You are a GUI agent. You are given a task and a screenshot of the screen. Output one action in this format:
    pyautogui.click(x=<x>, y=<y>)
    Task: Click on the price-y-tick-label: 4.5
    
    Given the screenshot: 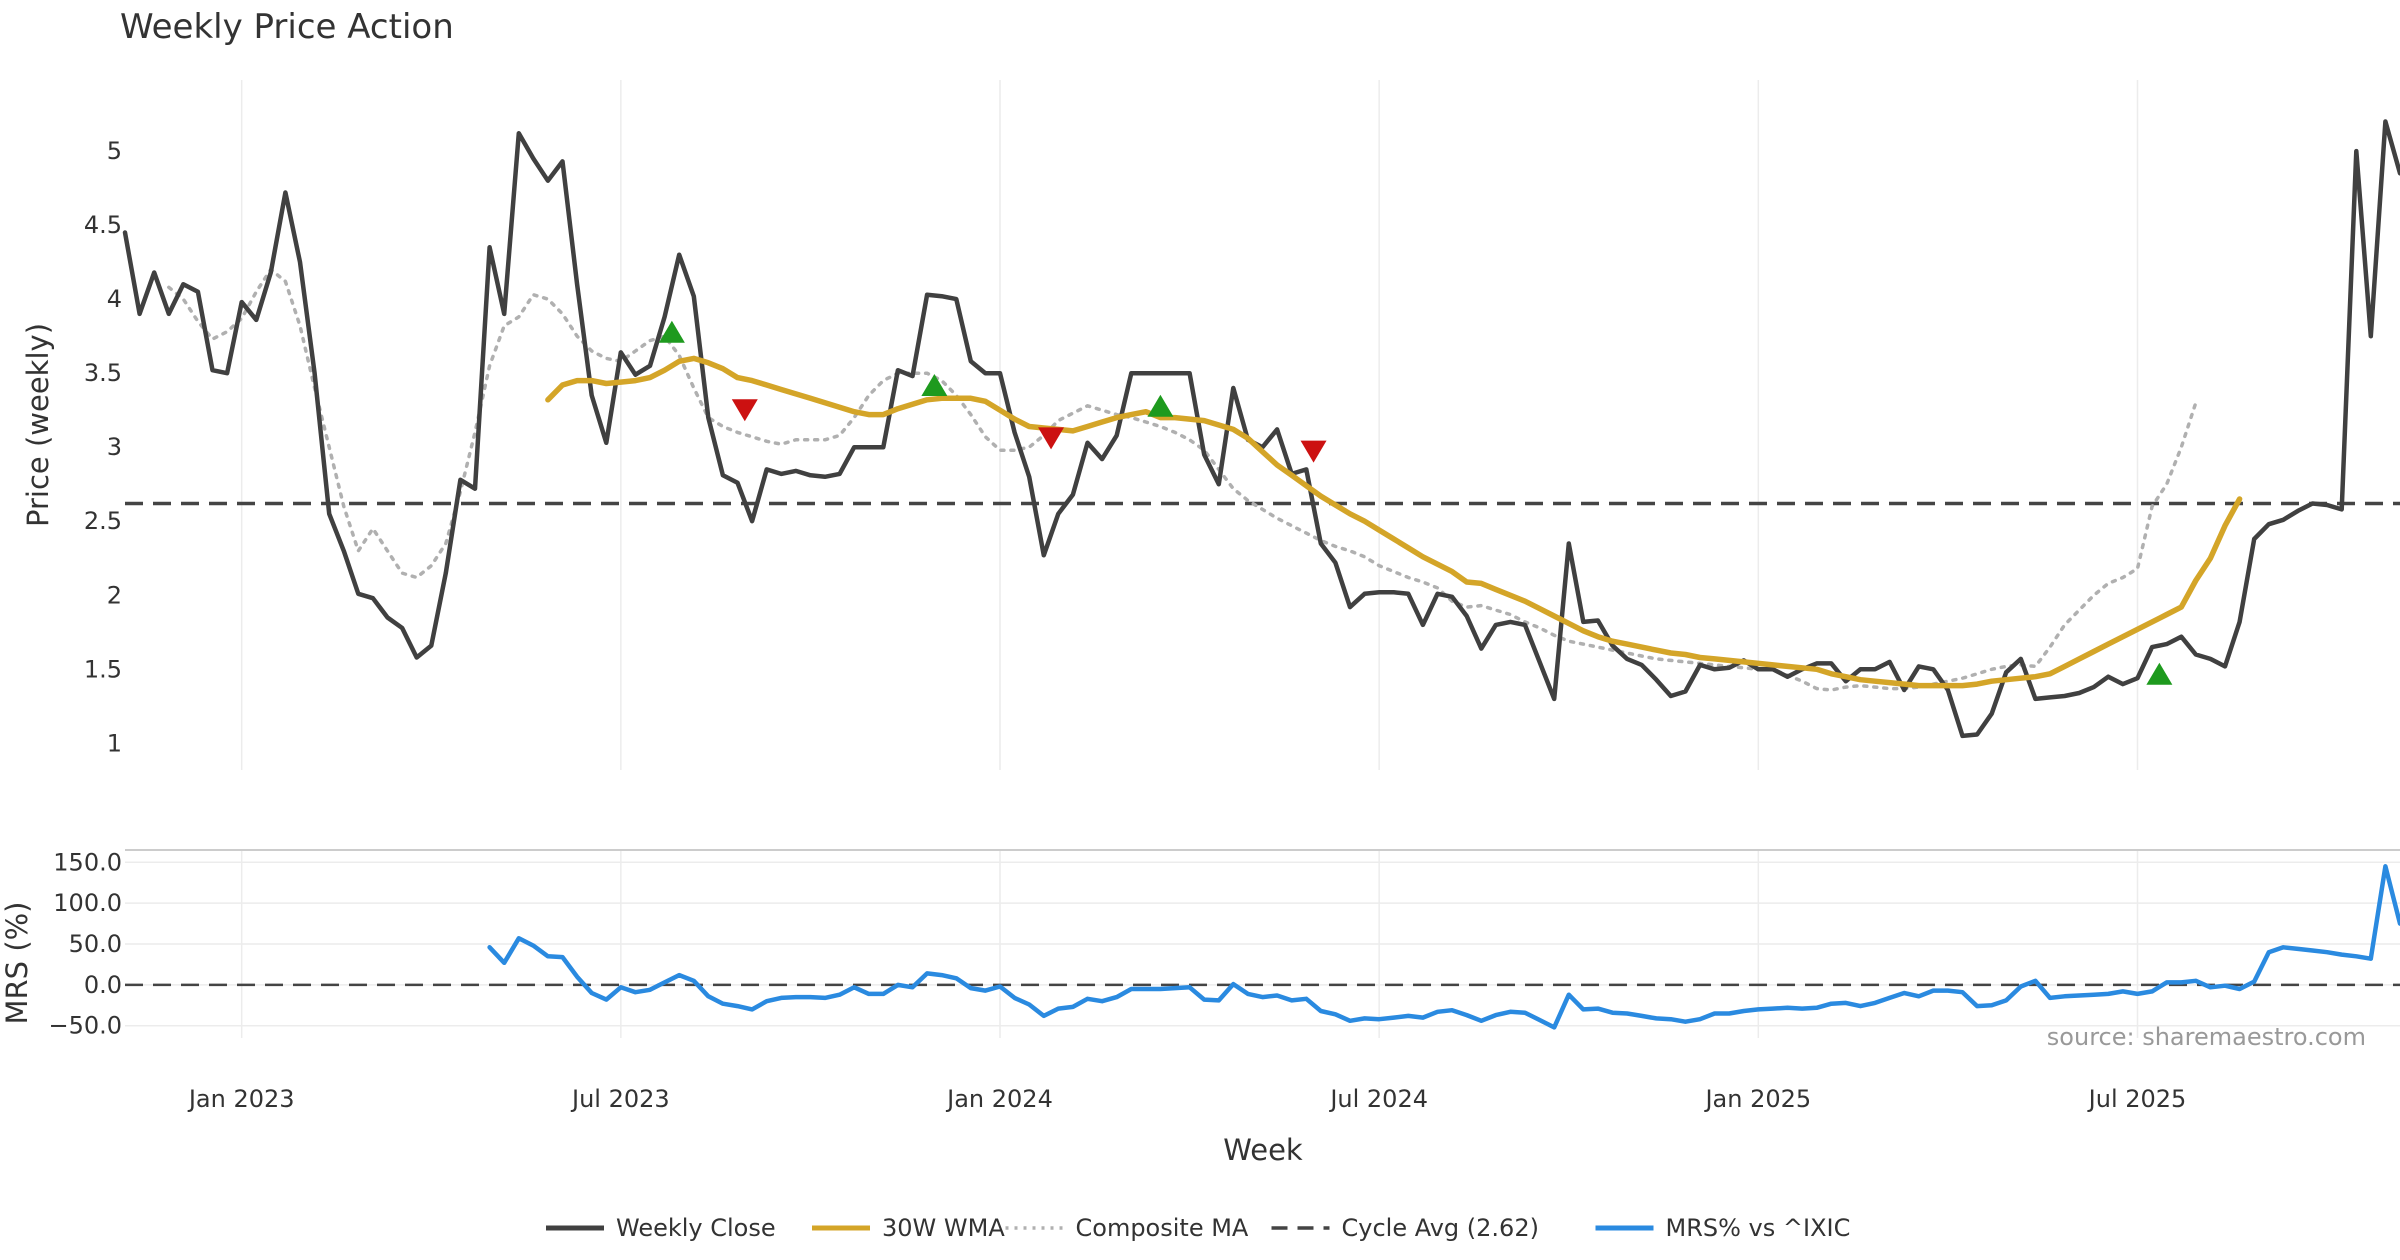 What is the action you would take?
    pyautogui.click(x=103, y=225)
    